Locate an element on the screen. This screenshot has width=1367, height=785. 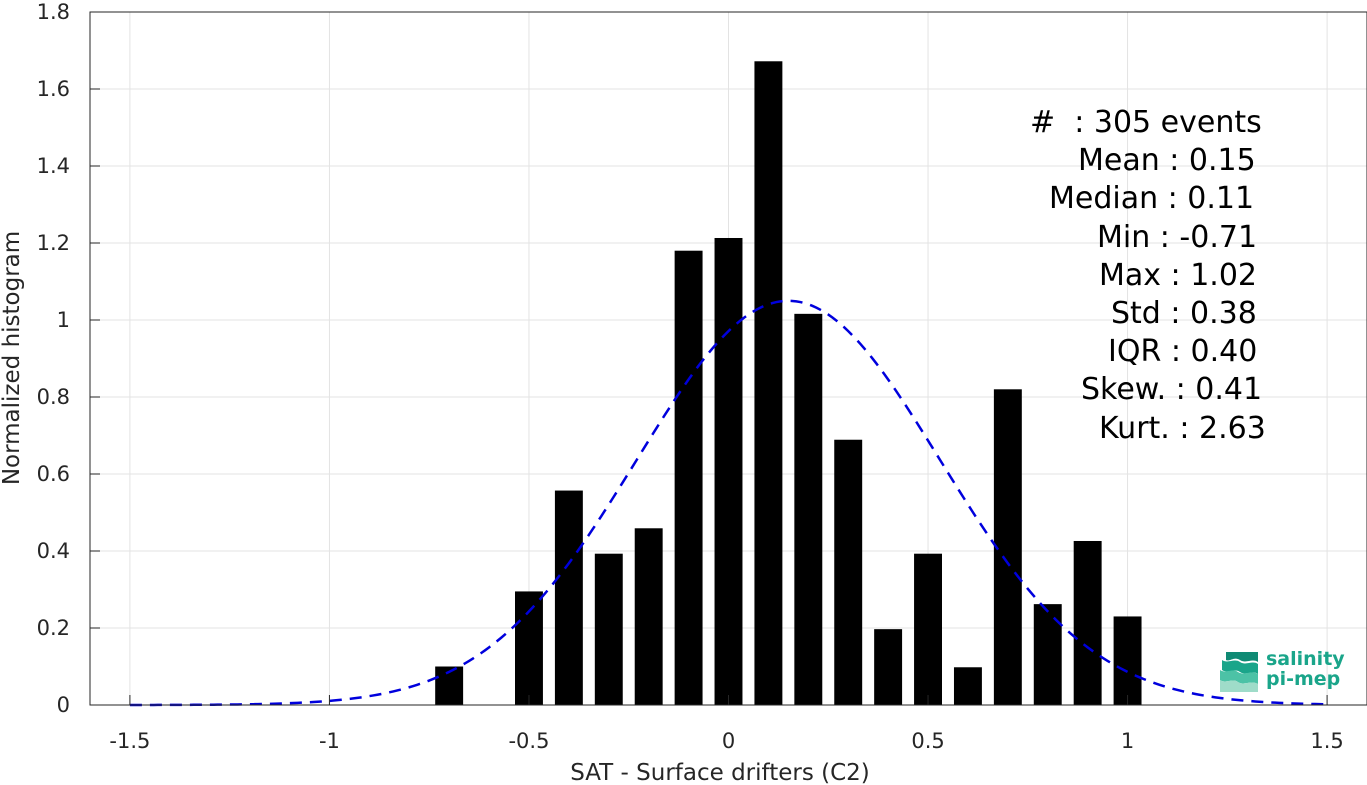
logo-line-1: salinity is located at coordinates (1305, 659).